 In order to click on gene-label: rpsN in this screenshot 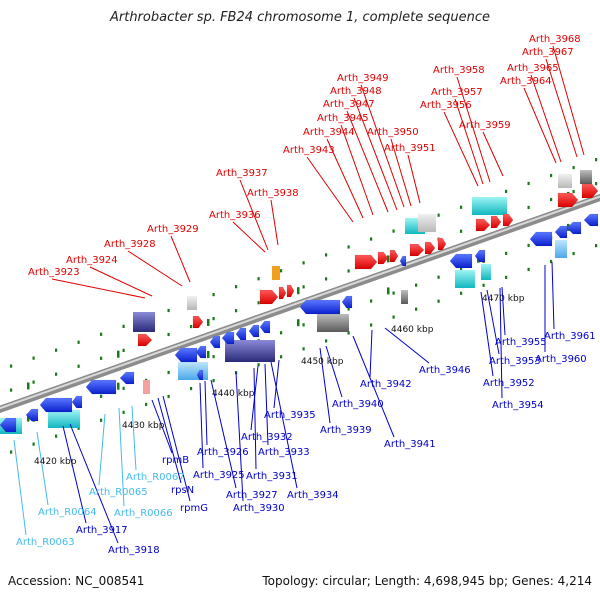, I will do `click(182, 490)`.